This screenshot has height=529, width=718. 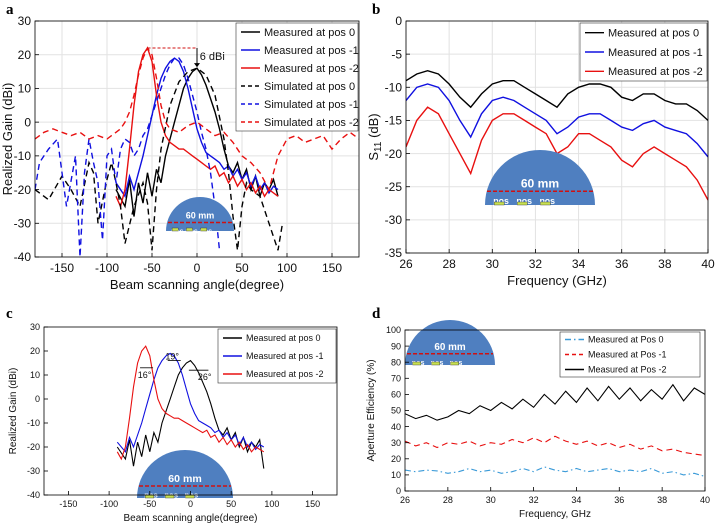 I want to click on x-axis-label: Frequency (GHz), so click(x=557, y=280).